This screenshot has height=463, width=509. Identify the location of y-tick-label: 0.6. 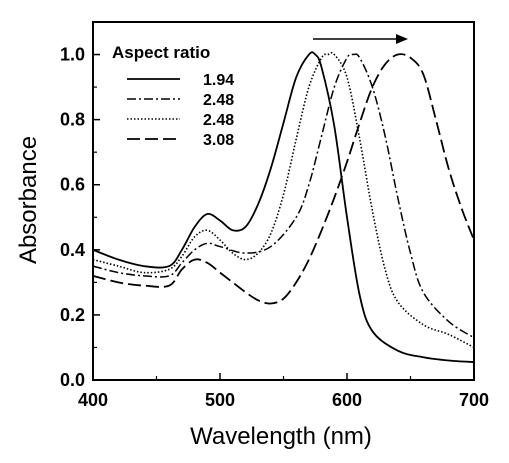
(72, 185).